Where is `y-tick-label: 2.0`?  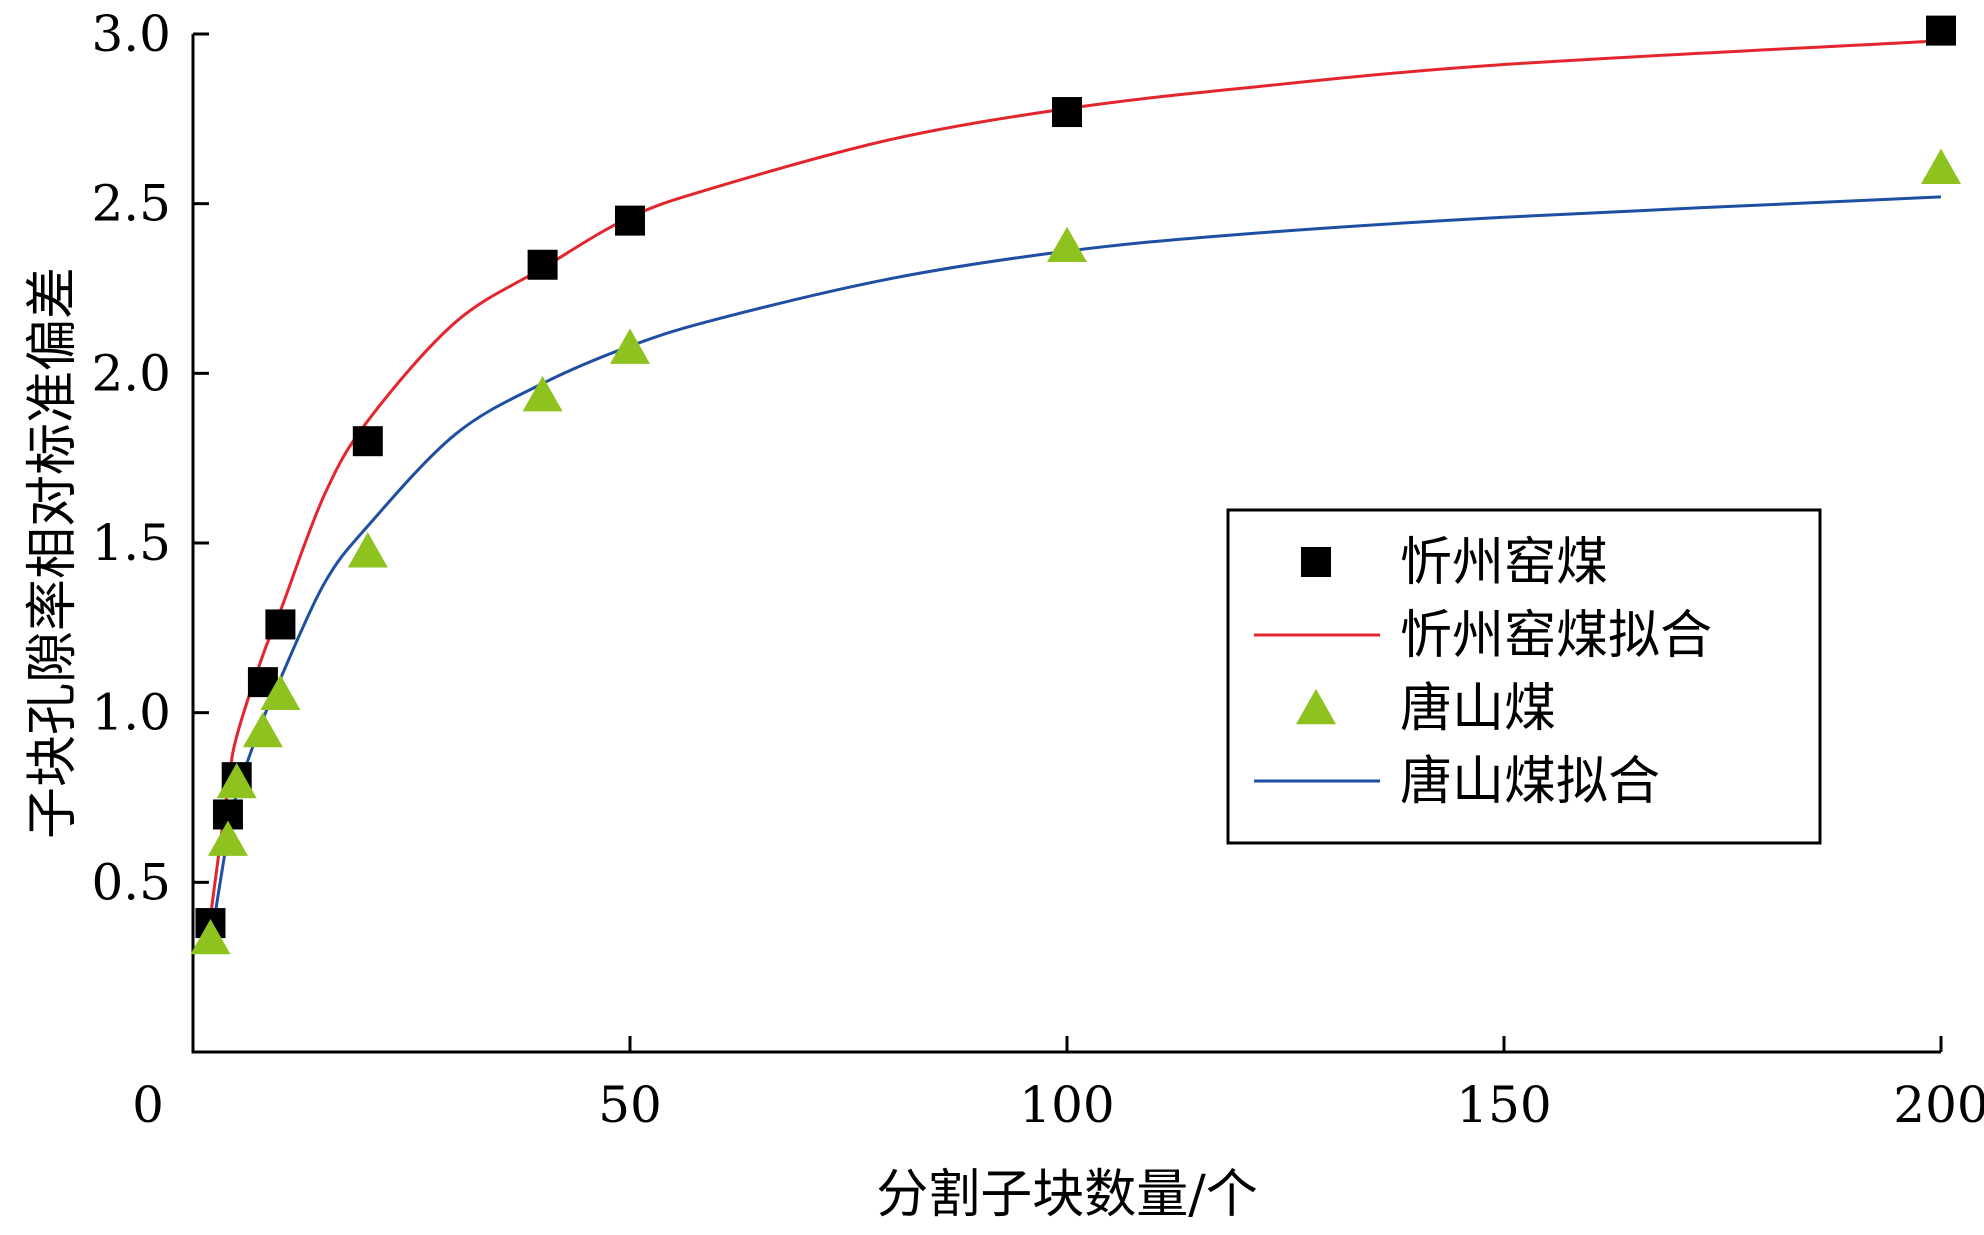
y-tick-label: 2.0 is located at coordinates (131, 373).